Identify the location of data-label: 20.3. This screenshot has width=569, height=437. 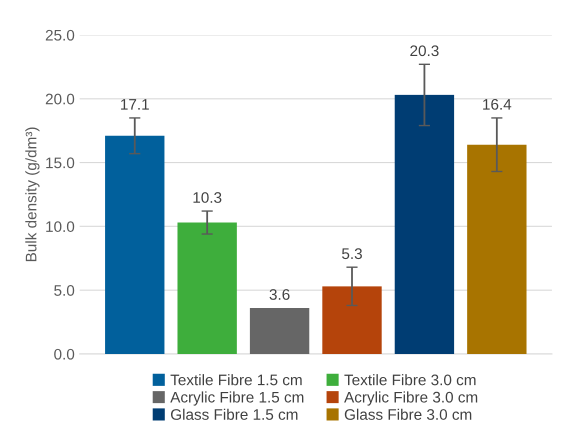
(424, 50).